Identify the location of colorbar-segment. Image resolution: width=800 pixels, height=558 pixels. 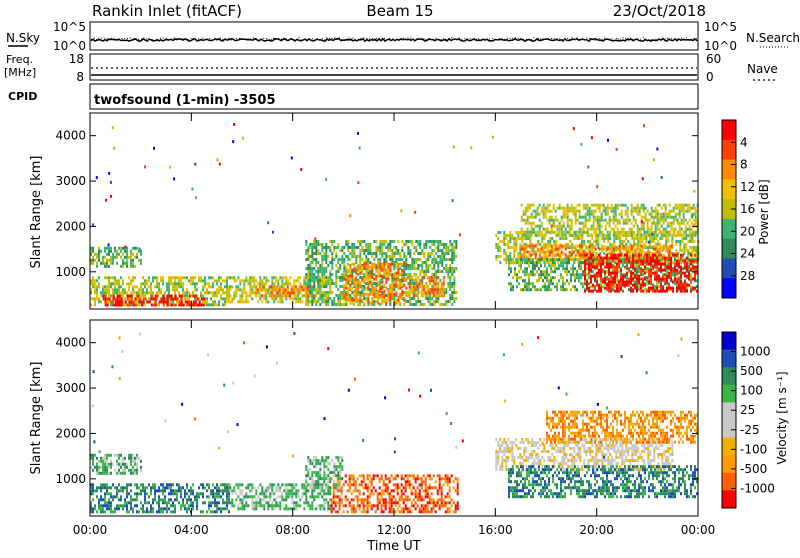
(729, 288).